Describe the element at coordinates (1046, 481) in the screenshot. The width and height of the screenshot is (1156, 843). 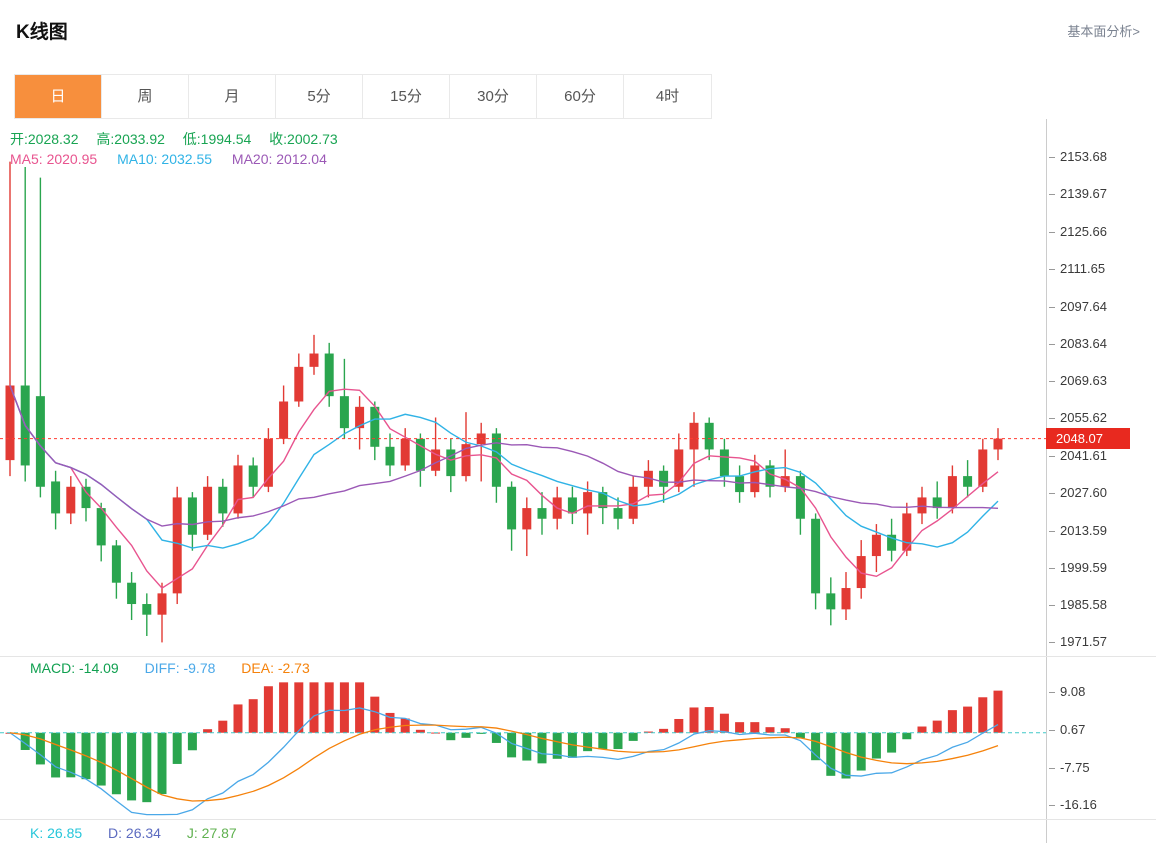
I see `y-axis-line` at that location.